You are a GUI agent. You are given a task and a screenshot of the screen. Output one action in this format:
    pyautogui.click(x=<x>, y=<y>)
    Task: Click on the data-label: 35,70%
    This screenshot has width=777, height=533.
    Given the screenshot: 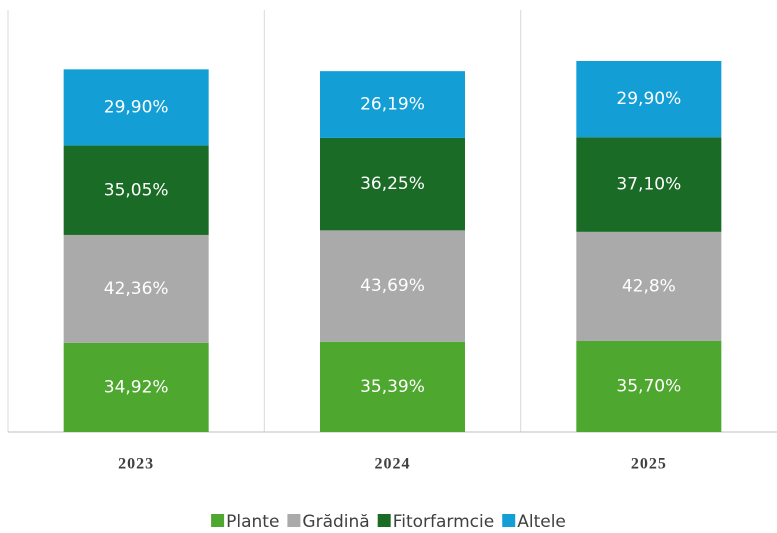 What is the action you would take?
    pyautogui.click(x=648, y=386)
    